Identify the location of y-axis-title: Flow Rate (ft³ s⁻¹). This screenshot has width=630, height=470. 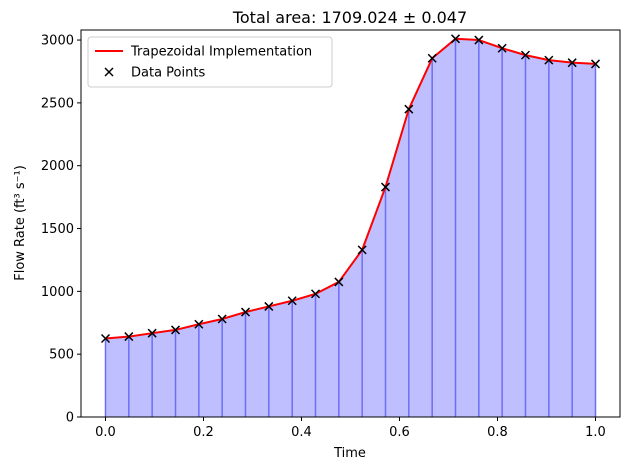
(20, 223).